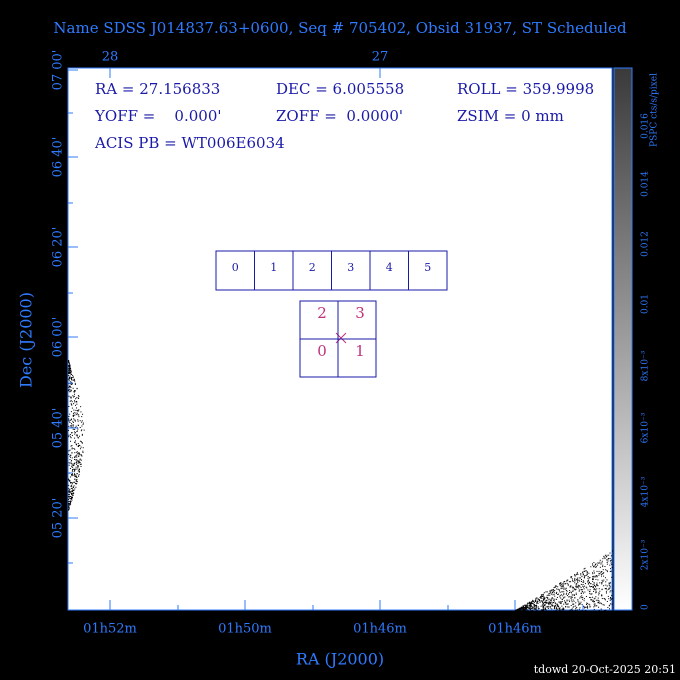  What do you see at coordinates (58, 337) in the screenshot?
I see `dec-tick-label: 06 00'` at bounding box center [58, 337].